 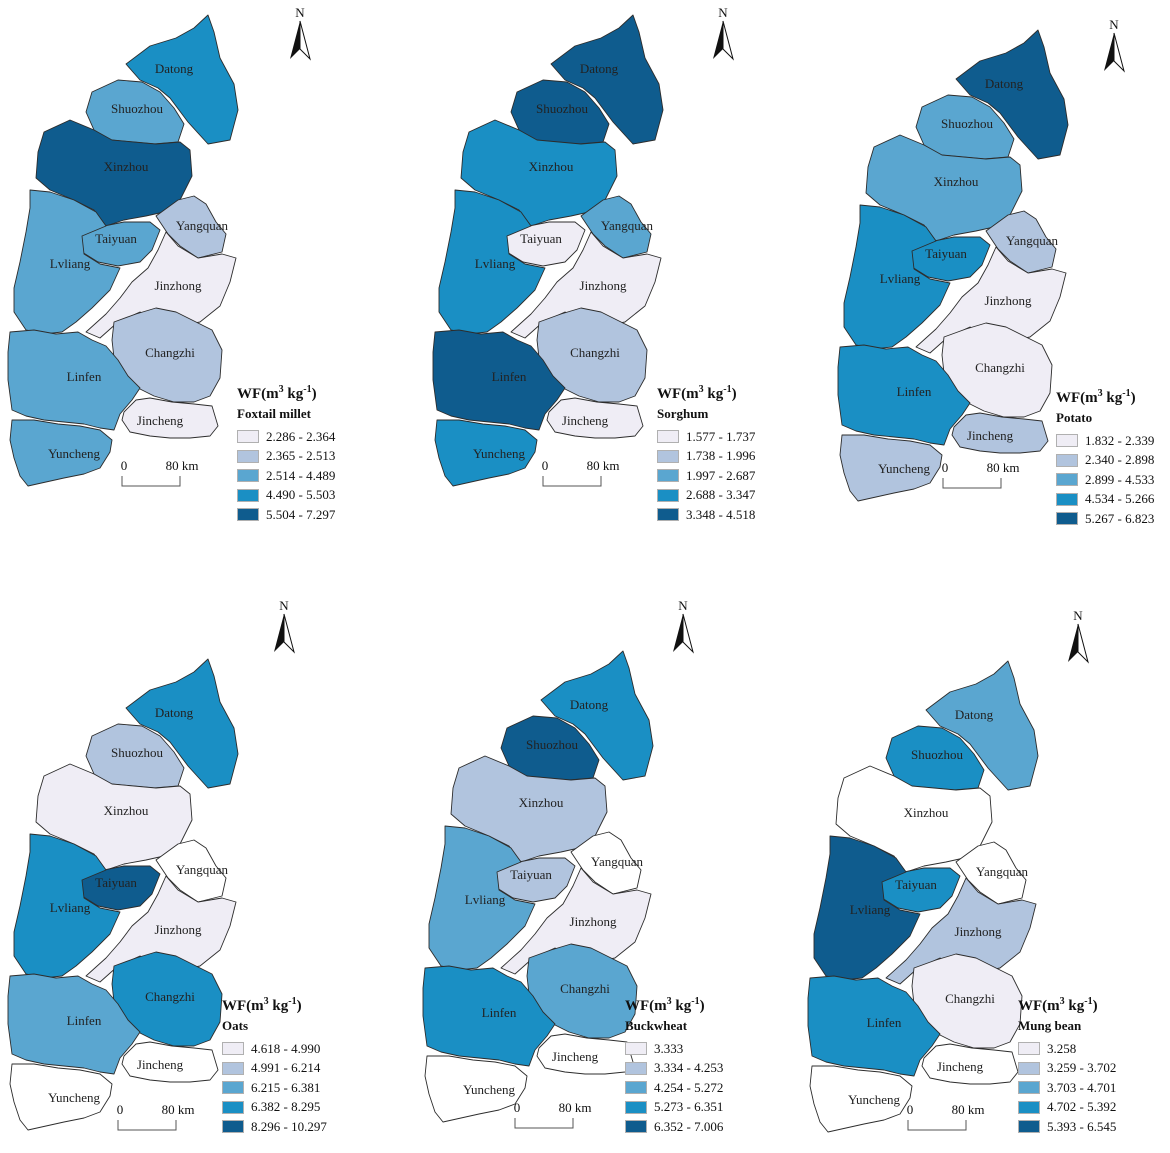 I want to click on city-label-linfen: Linfen, so click(x=499, y=1012).